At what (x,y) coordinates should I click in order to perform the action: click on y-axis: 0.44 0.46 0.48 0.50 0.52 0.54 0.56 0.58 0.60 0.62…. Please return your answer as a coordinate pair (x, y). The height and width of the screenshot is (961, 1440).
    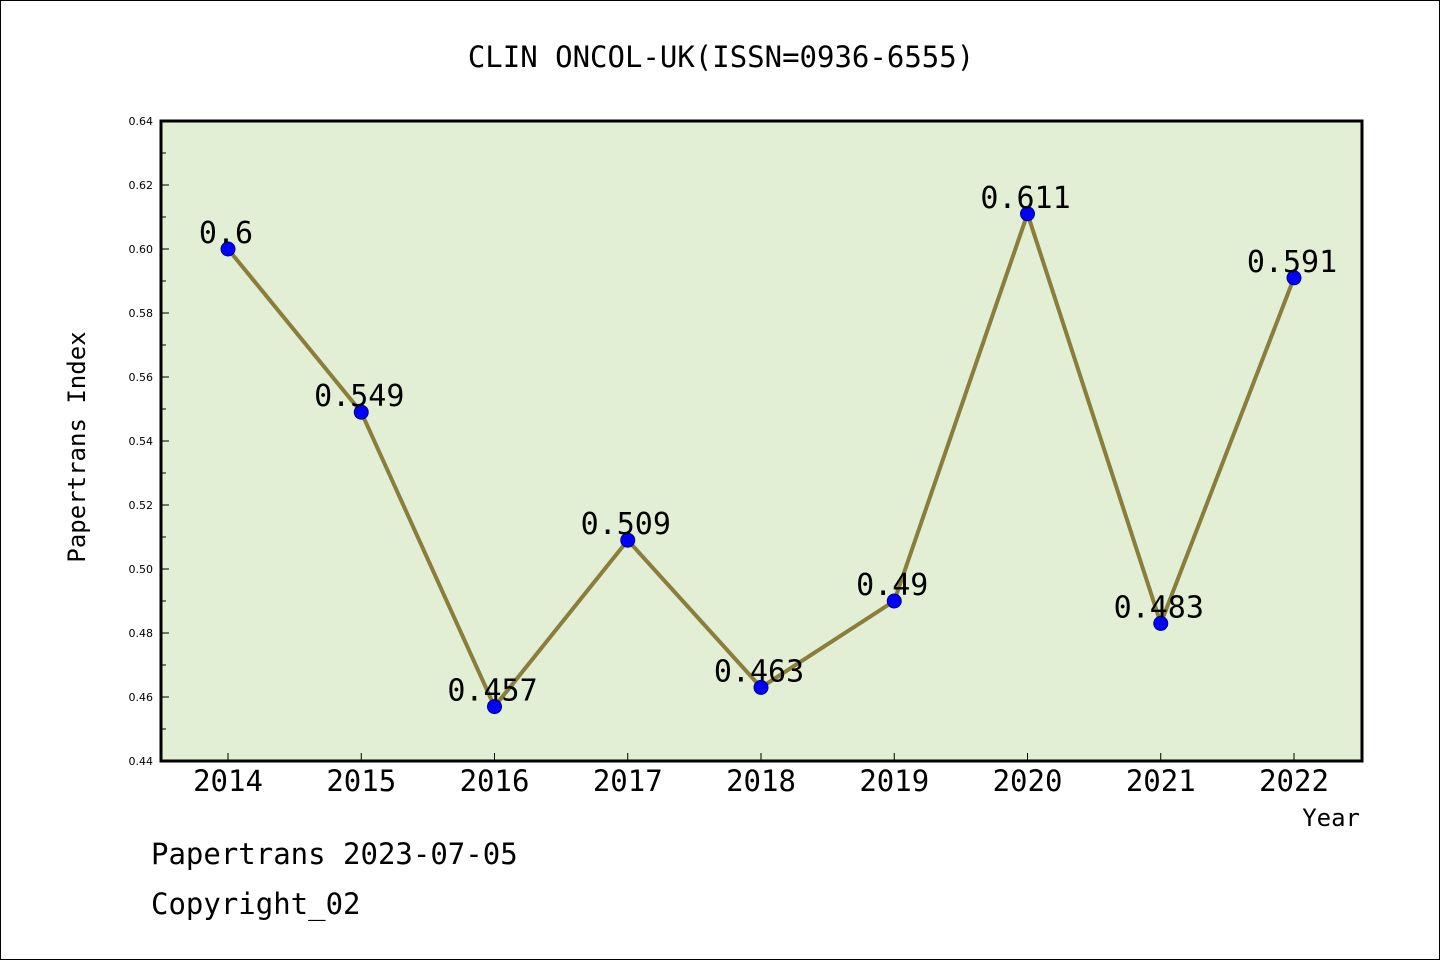
    Looking at the image, I should click on (149, 441).